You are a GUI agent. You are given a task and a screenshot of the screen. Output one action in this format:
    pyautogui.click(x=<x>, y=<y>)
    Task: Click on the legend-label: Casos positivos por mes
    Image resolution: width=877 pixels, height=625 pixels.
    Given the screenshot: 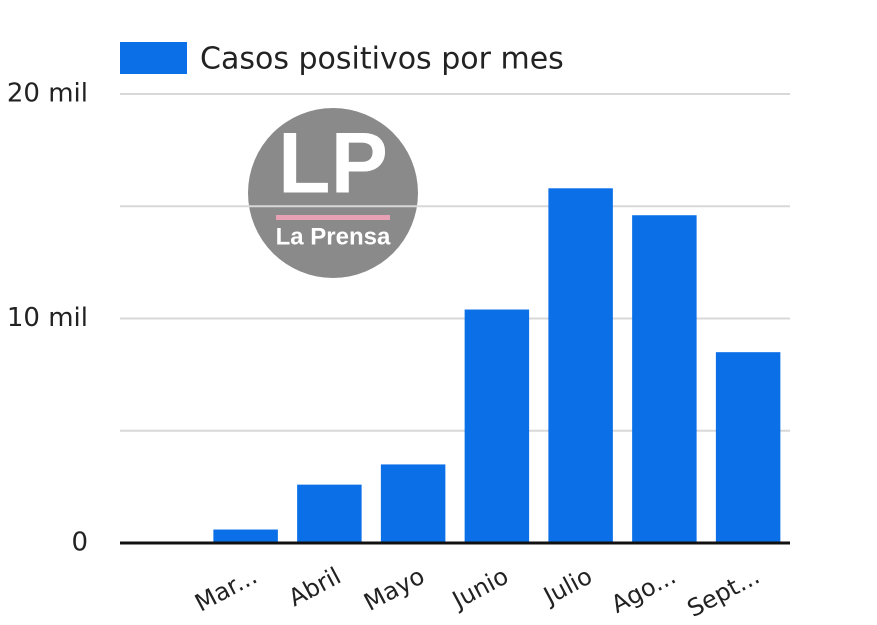 What is the action you would take?
    pyautogui.click(x=382, y=59)
    